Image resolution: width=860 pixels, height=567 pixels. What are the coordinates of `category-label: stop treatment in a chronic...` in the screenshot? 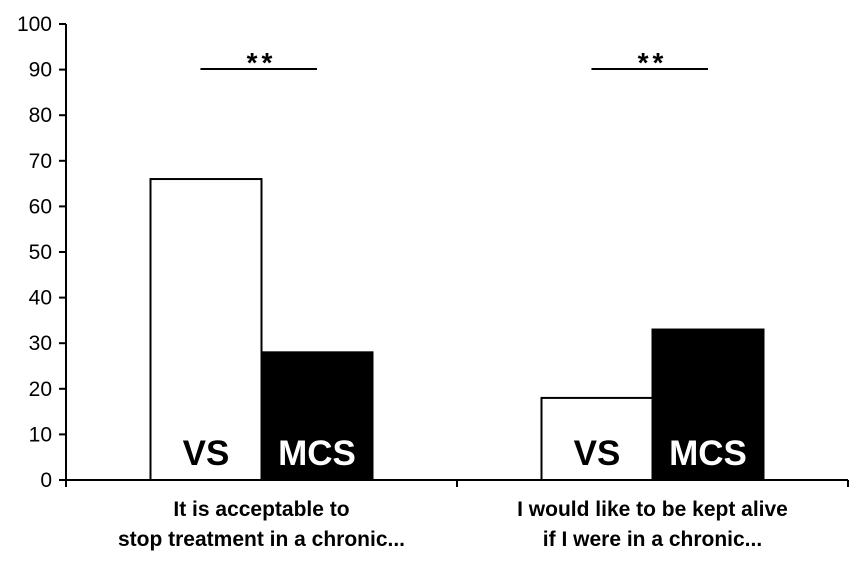 It's located at (261, 539).